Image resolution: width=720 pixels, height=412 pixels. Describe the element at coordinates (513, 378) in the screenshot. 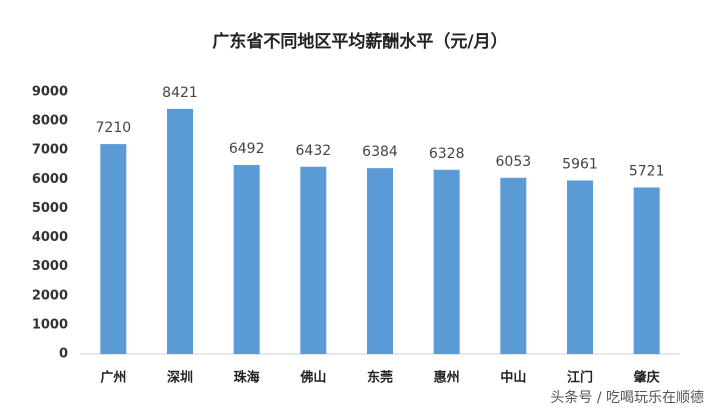

I see `x-tick-label: 中山` at that location.